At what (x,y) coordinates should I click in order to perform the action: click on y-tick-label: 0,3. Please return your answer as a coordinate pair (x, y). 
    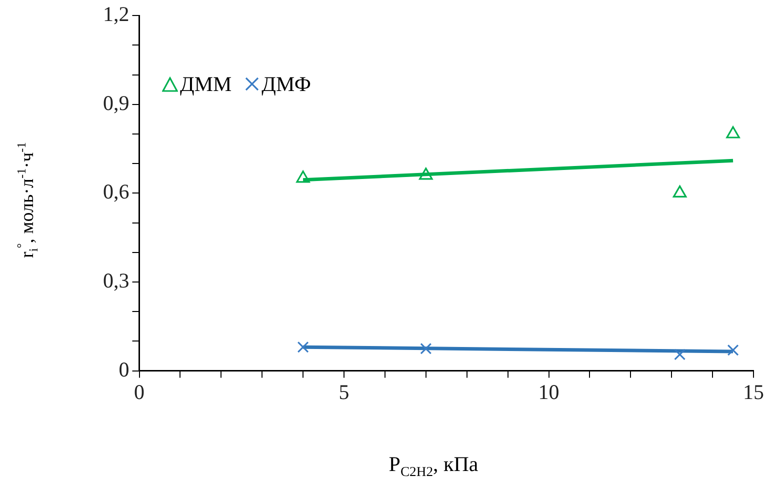
    Looking at the image, I should click on (116, 280).